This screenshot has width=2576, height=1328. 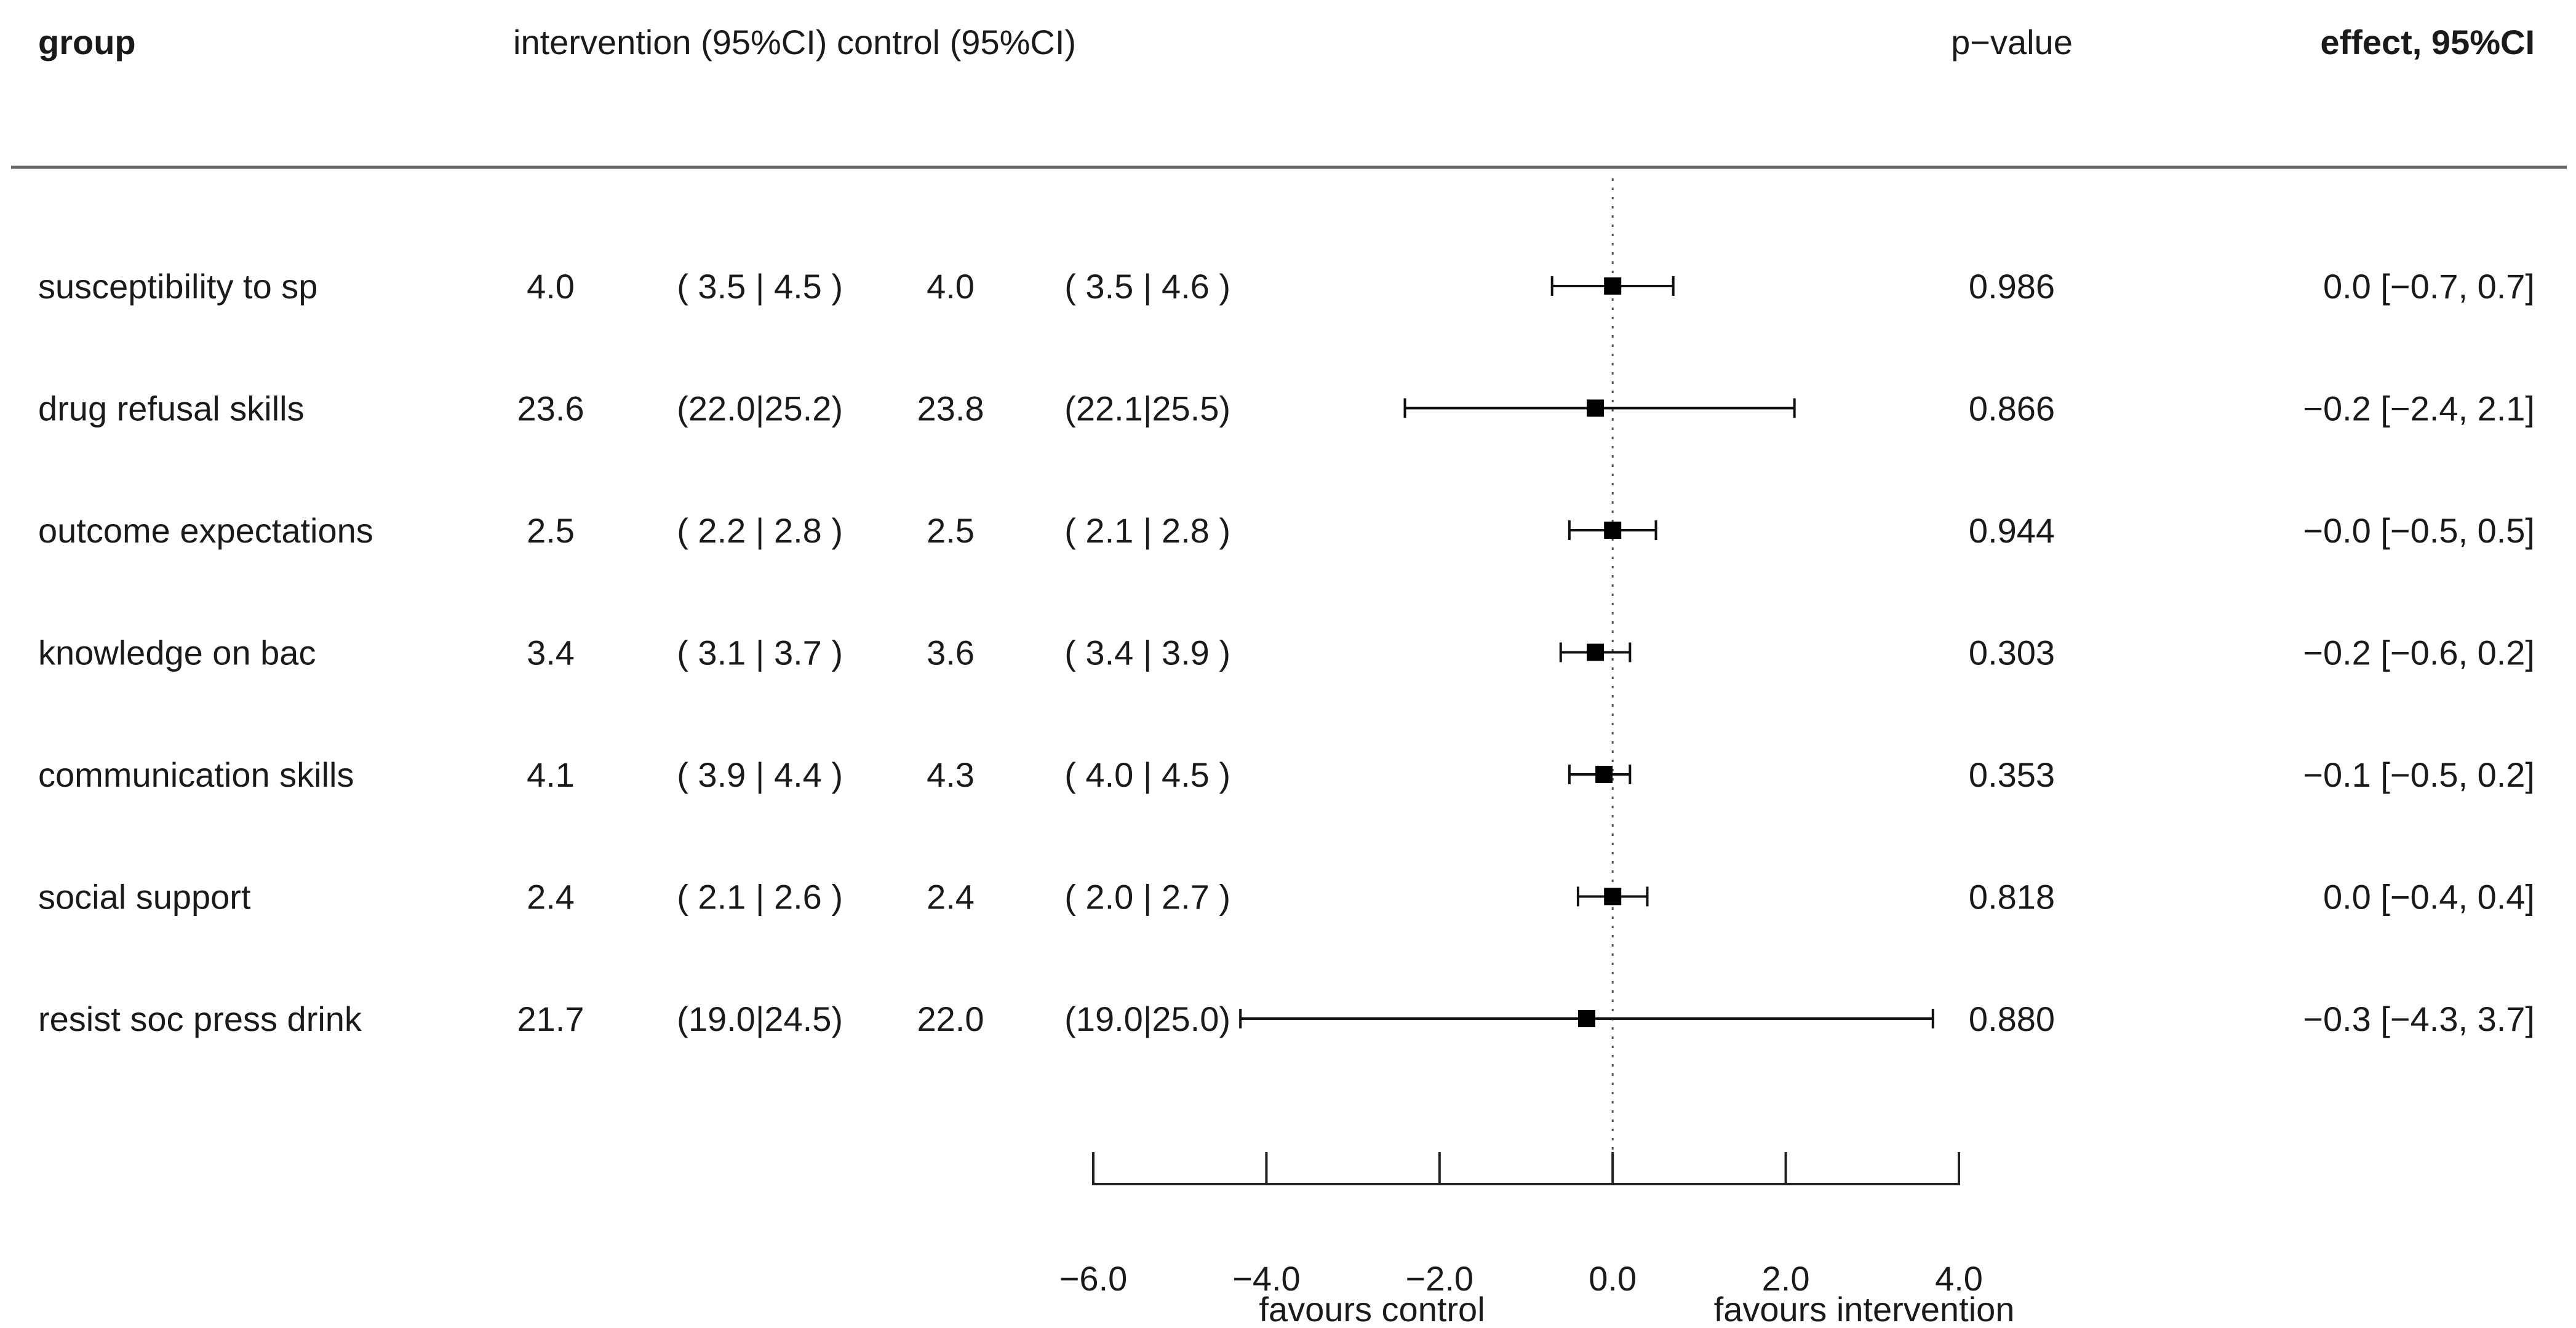 What do you see at coordinates (2429, 897) in the screenshot?
I see `row-effect-text: 0.0 [−0.4, 0.4]` at bounding box center [2429, 897].